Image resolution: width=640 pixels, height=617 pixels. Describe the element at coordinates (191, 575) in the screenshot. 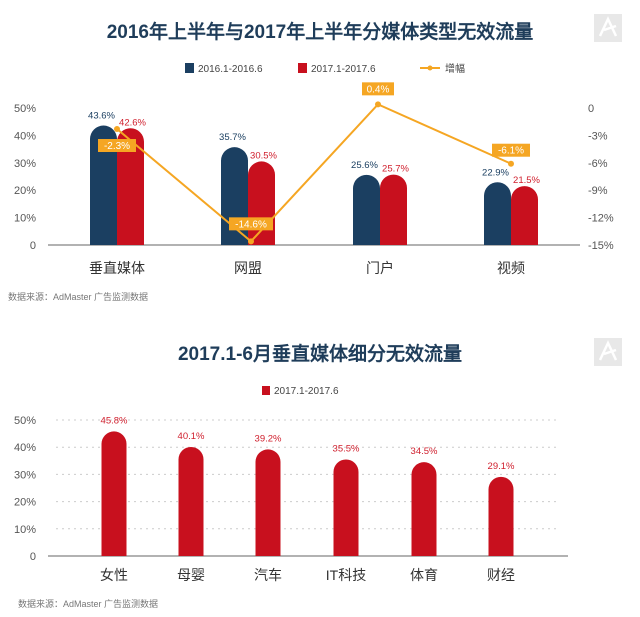

I see `x-tick-label: 母婴` at that location.